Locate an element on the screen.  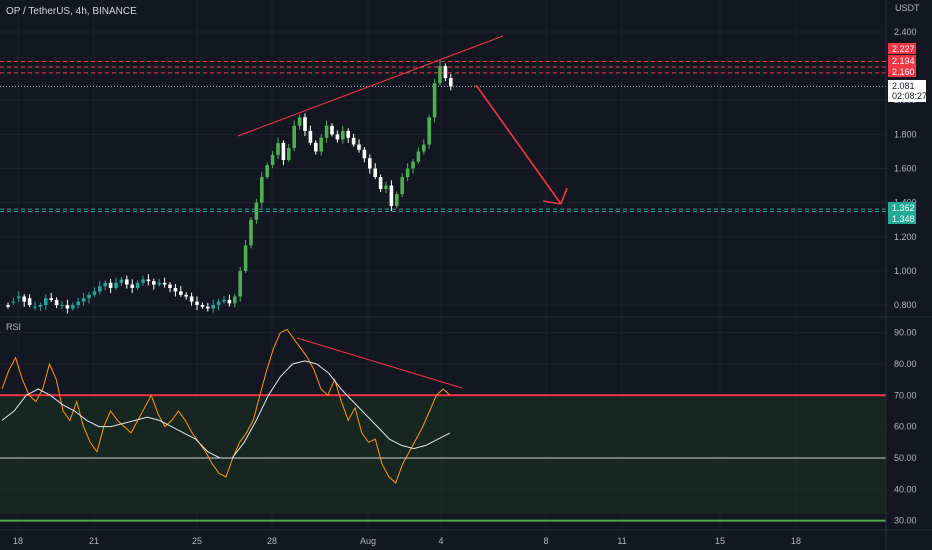
price-axis-unit: USDT is located at coordinates (907, 8).